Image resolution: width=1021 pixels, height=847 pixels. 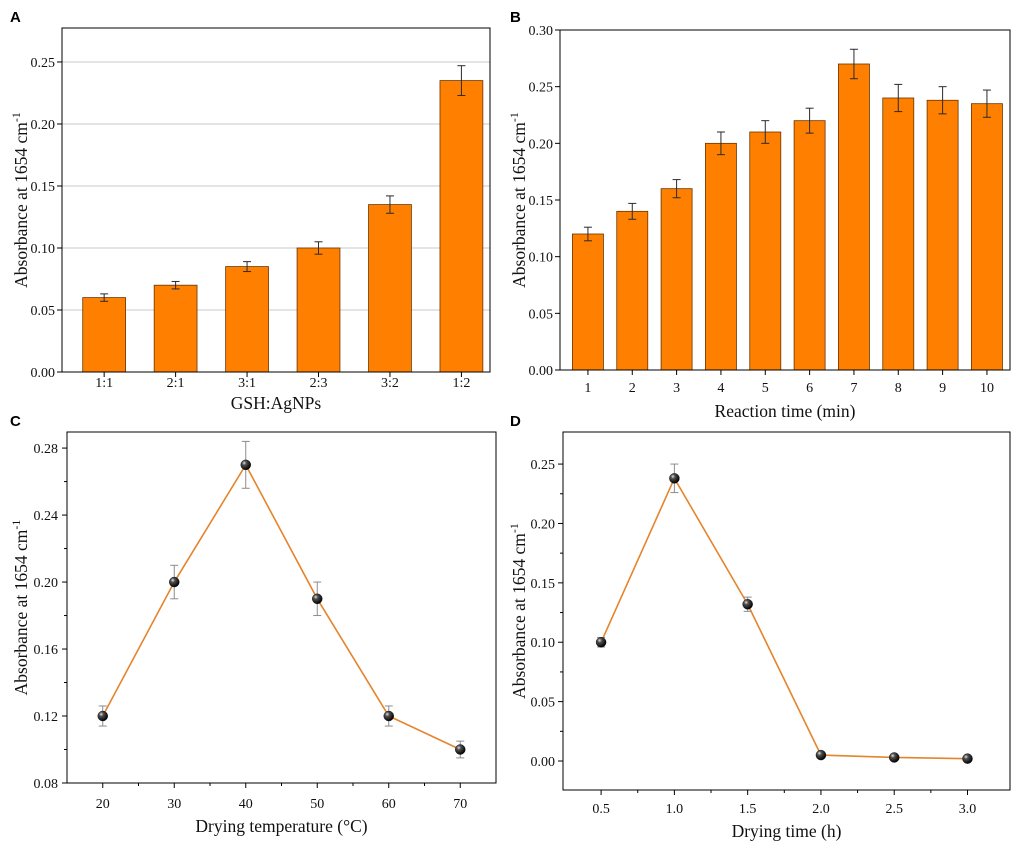 I want to click on y-tick-label: 0.08, so click(x=46, y=784).